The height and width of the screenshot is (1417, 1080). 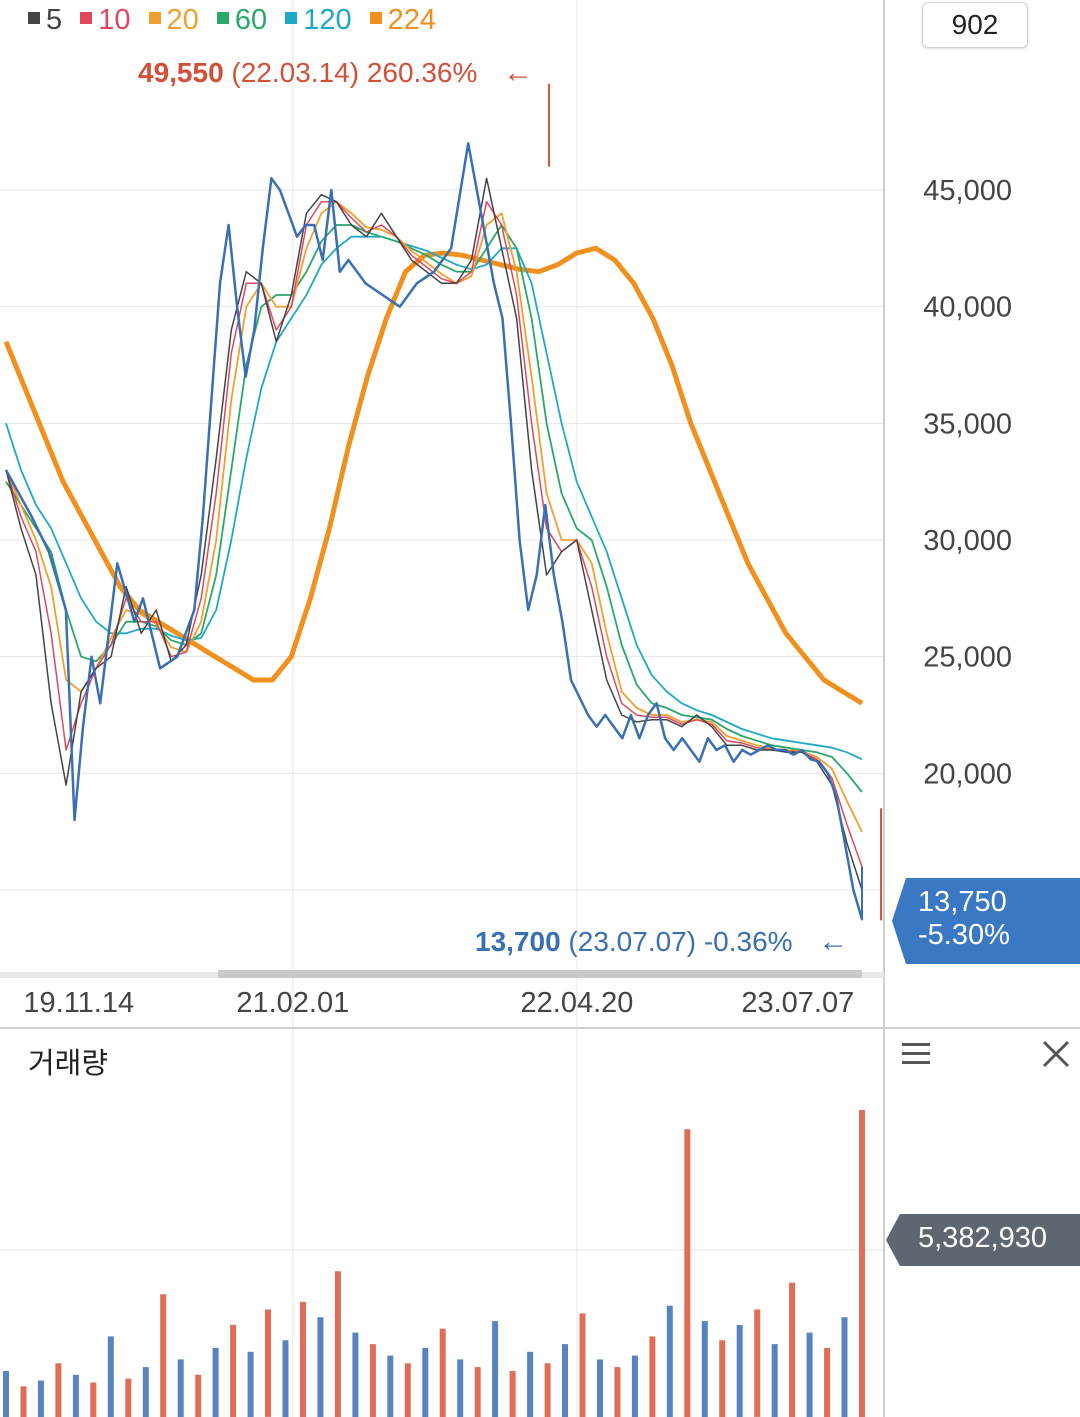 I want to click on y-tick-label: 25,000, so click(x=967, y=658).